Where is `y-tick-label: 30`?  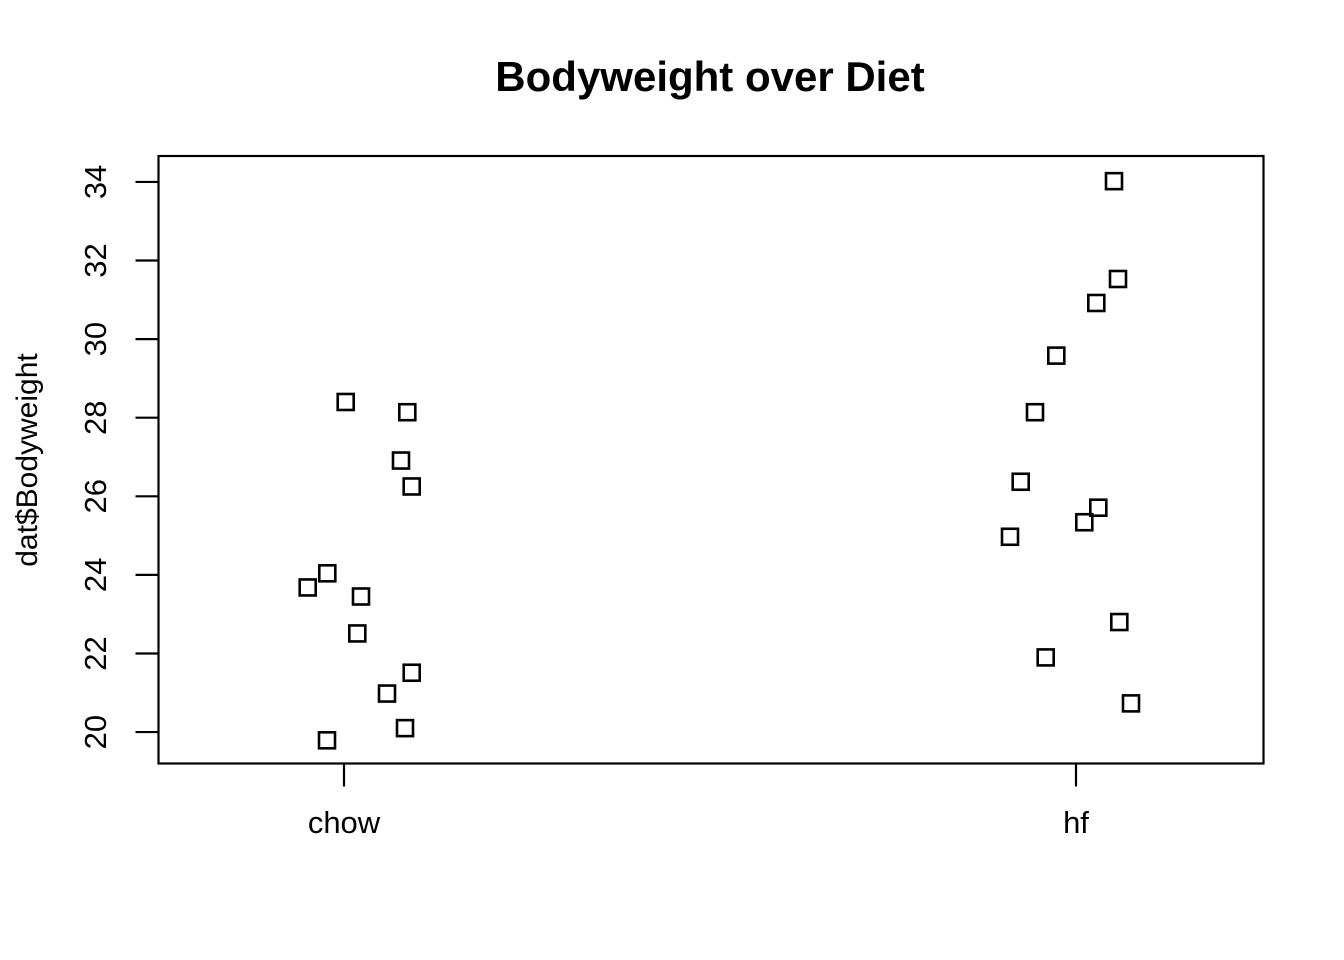
y-tick-label: 30 is located at coordinates (95, 339).